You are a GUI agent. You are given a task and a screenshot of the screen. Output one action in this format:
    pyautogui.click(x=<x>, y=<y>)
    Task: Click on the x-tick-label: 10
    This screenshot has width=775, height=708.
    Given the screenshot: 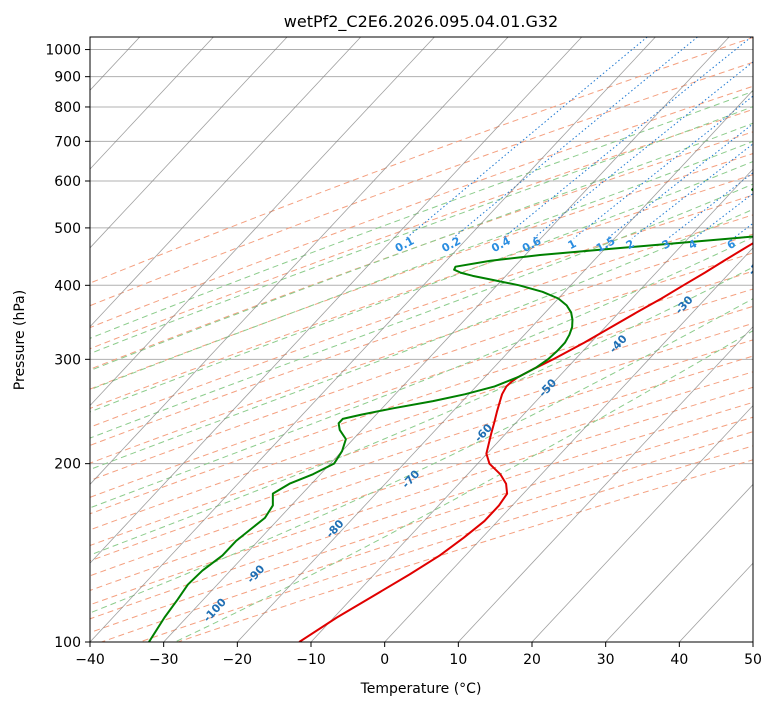 What is the action you would take?
    pyautogui.click(x=458, y=660)
    